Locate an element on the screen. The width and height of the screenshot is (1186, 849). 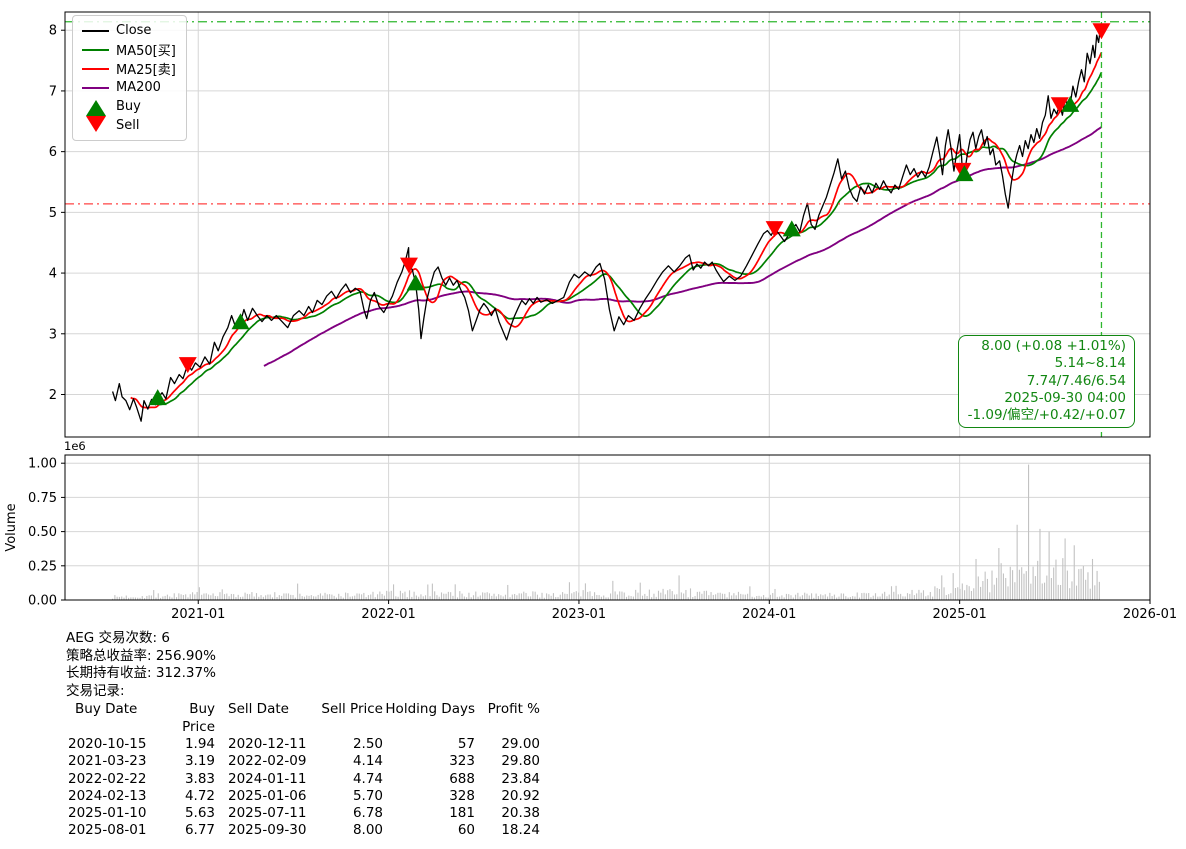
x-axis-label: 2024-01 is located at coordinates (769, 614).